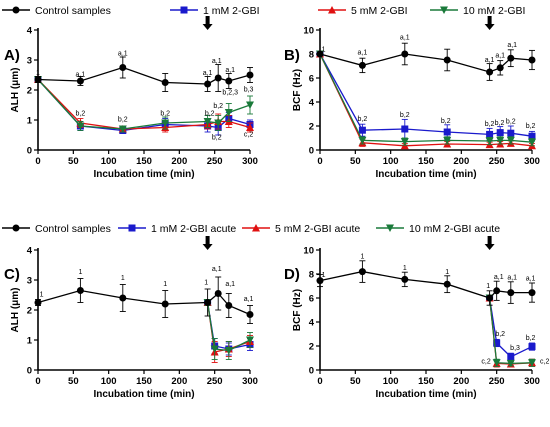 This screenshot has height=427, width=550. What do you see at coordinates (317, 229) in the screenshot?
I see `legend-label: 5 mM 2-GBI acute` at bounding box center [317, 229].